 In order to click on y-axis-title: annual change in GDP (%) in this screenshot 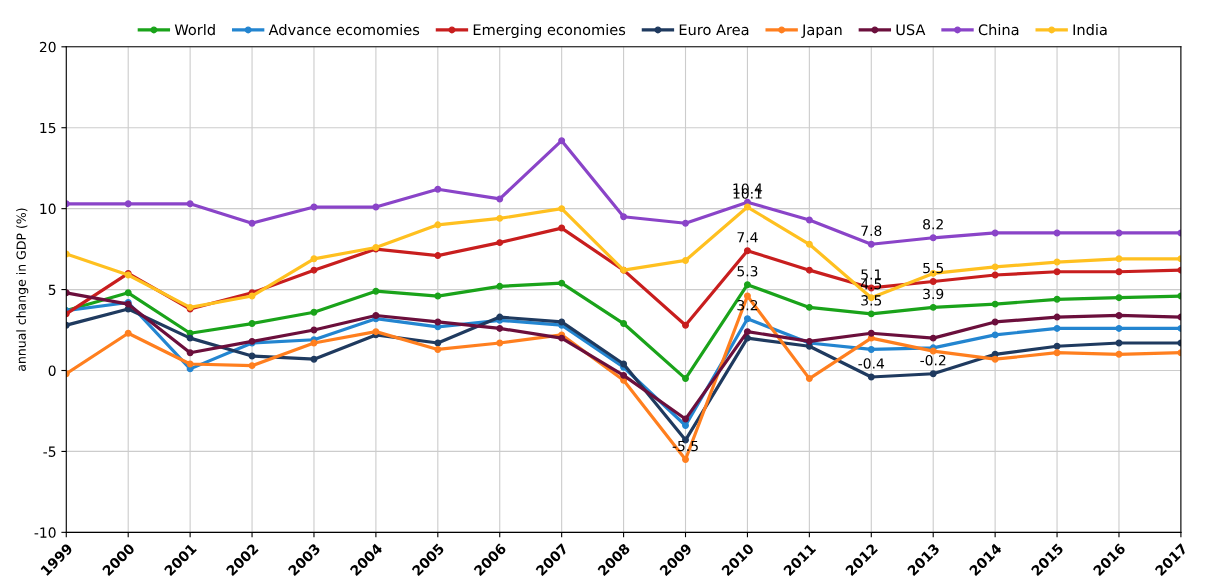, I will do `click(22, 289)`.